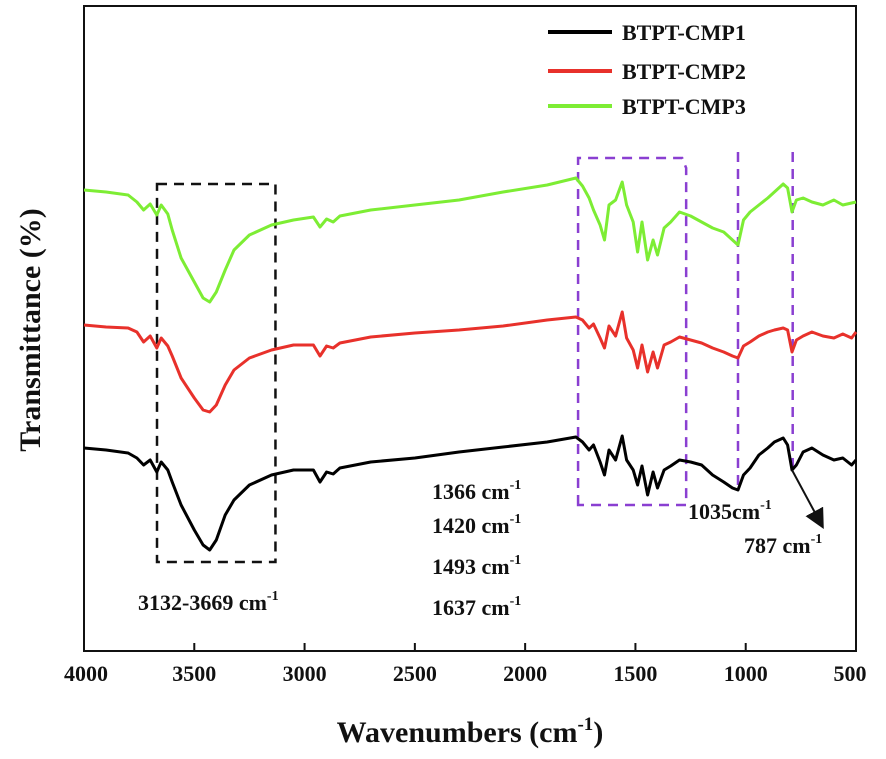  Describe the element at coordinates (850, 673) in the screenshot. I see `x-tick-label: 500` at that location.